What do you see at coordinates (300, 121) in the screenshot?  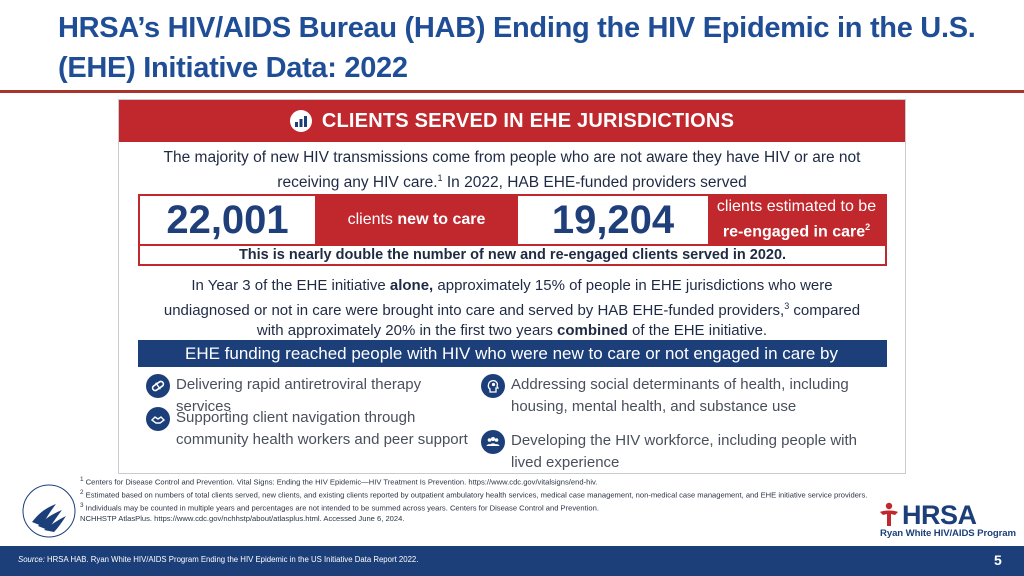 I see `bar-chart-icon` at bounding box center [300, 121].